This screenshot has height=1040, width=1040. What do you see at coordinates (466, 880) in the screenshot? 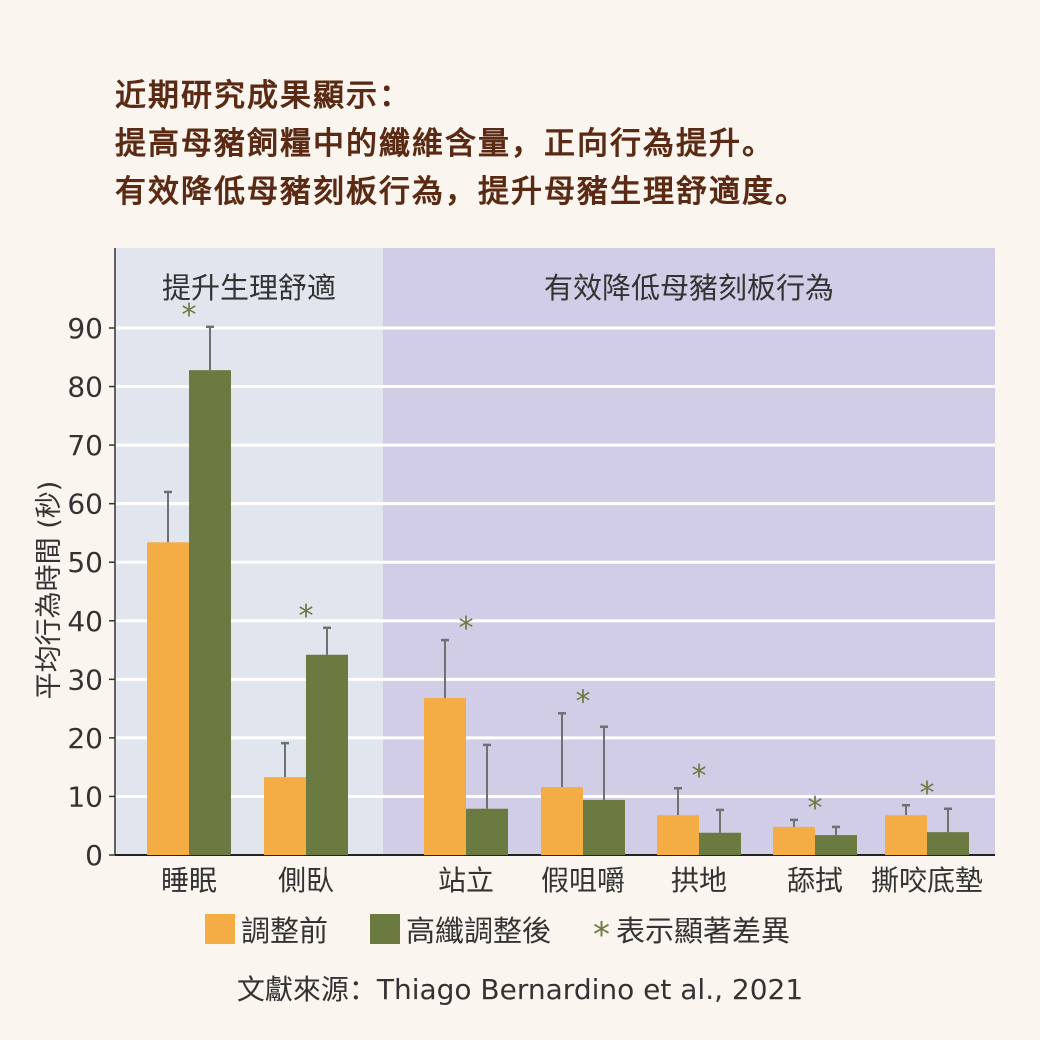
I see `x-tick-label: 站立` at bounding box center [466, 880].